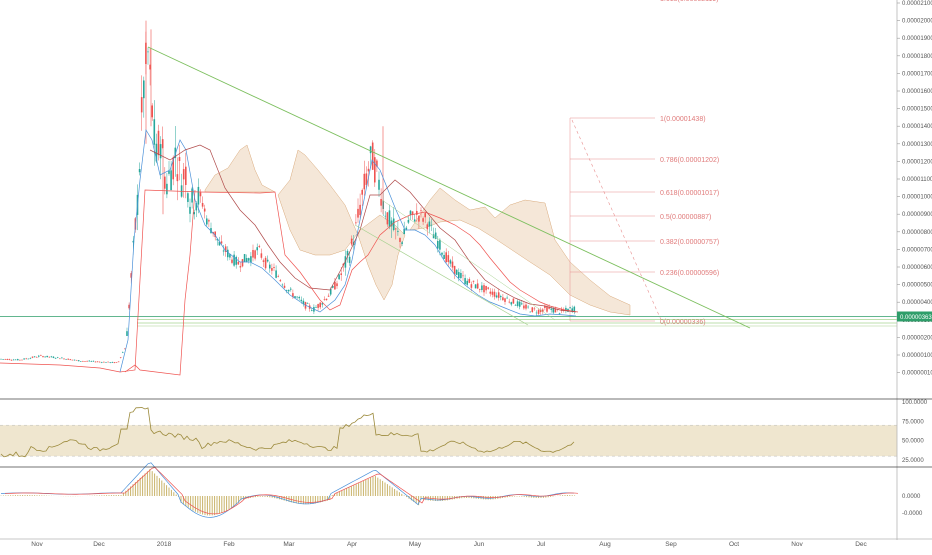  Describe the element at coordinates (917, 374) in the screenshot. I see `price-tick-label: 0.00000010` at that location.